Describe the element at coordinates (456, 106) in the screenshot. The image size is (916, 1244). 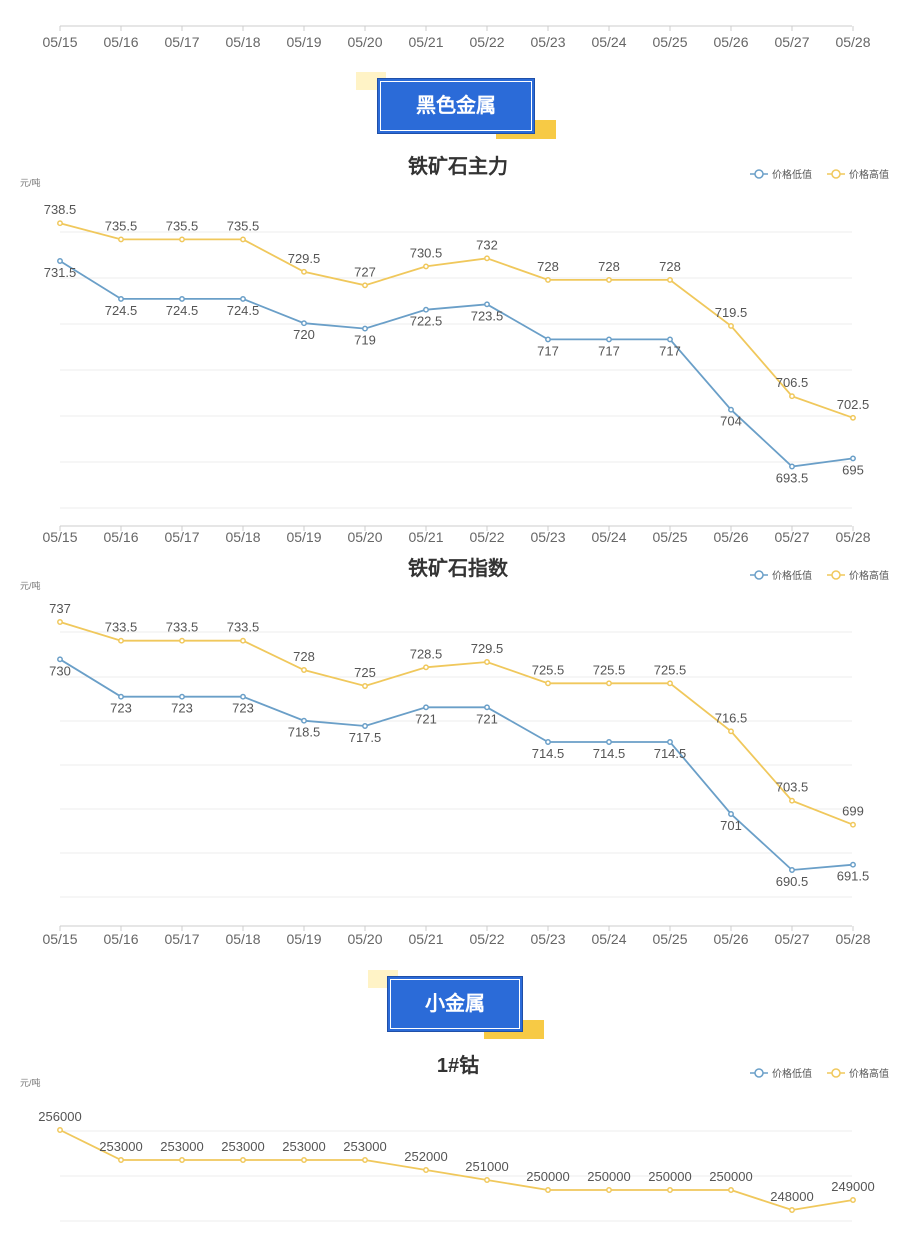
I see `section-title-ferrous: 黑色金属` at that location.